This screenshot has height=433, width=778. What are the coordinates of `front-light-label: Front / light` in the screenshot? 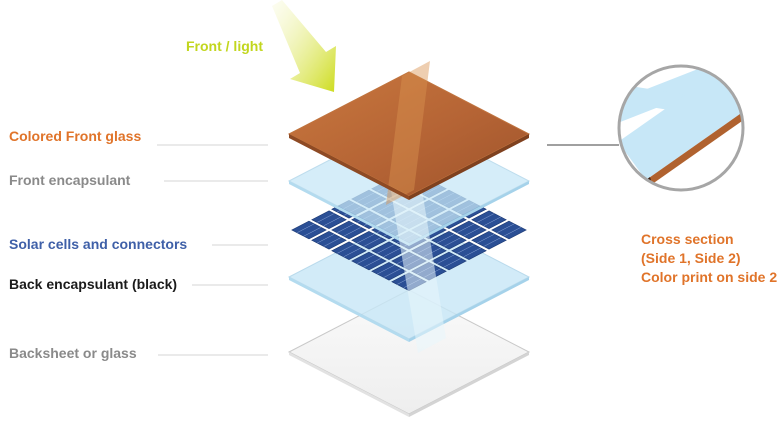 It's located at (224, 46).